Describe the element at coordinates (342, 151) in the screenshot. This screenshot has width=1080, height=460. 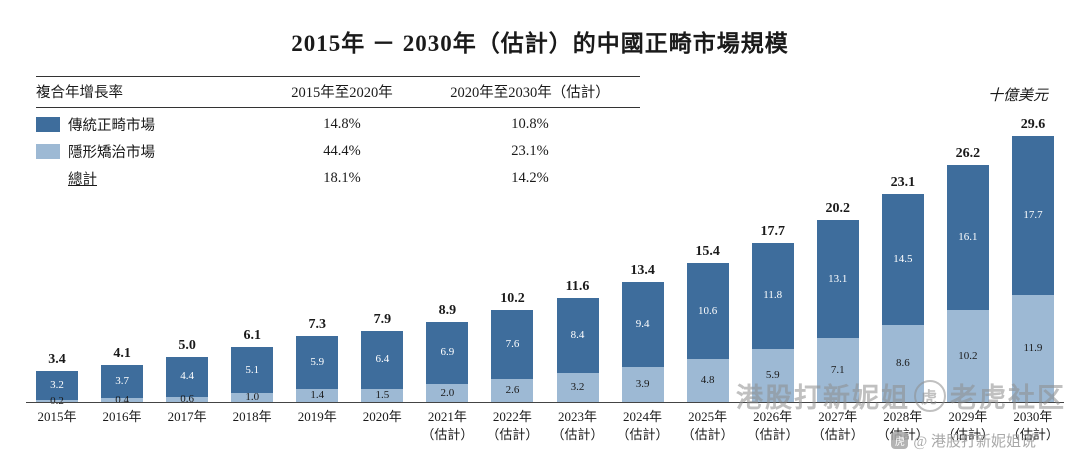
I see `invisible-cagr-2015-2020: 44.4%` at that location.